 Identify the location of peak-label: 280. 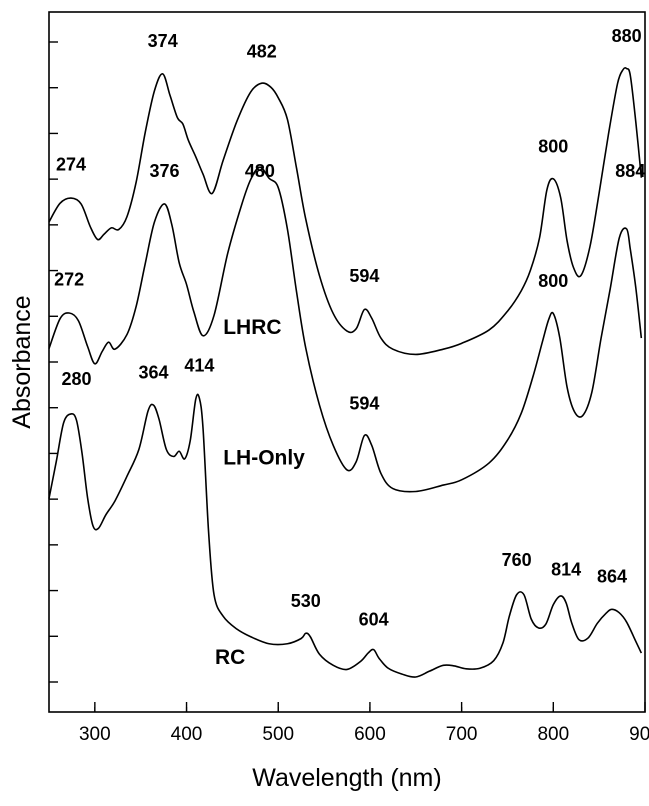
(76, 379).